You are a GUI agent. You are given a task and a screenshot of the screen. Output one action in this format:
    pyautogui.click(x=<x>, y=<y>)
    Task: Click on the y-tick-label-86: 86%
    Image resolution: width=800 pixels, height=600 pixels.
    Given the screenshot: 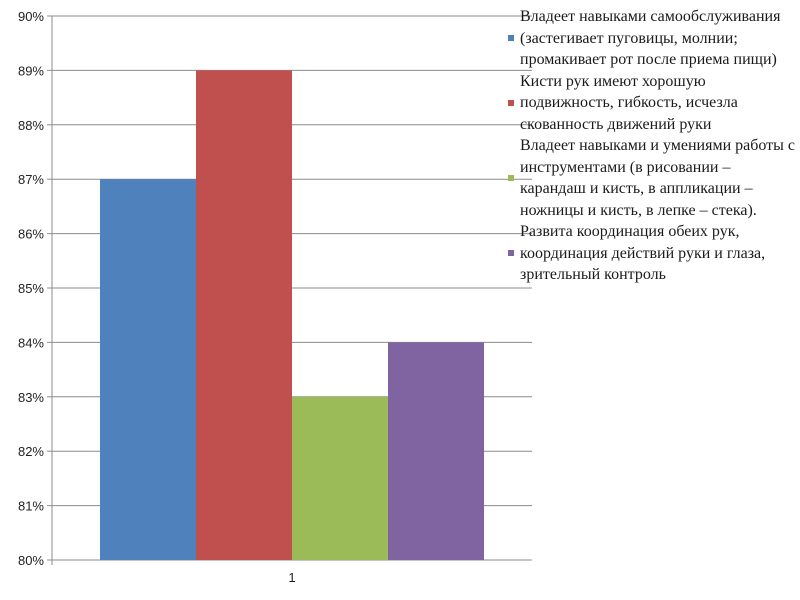 What is the action you would take?
    pyautogui.click(x=31, y=234)
    